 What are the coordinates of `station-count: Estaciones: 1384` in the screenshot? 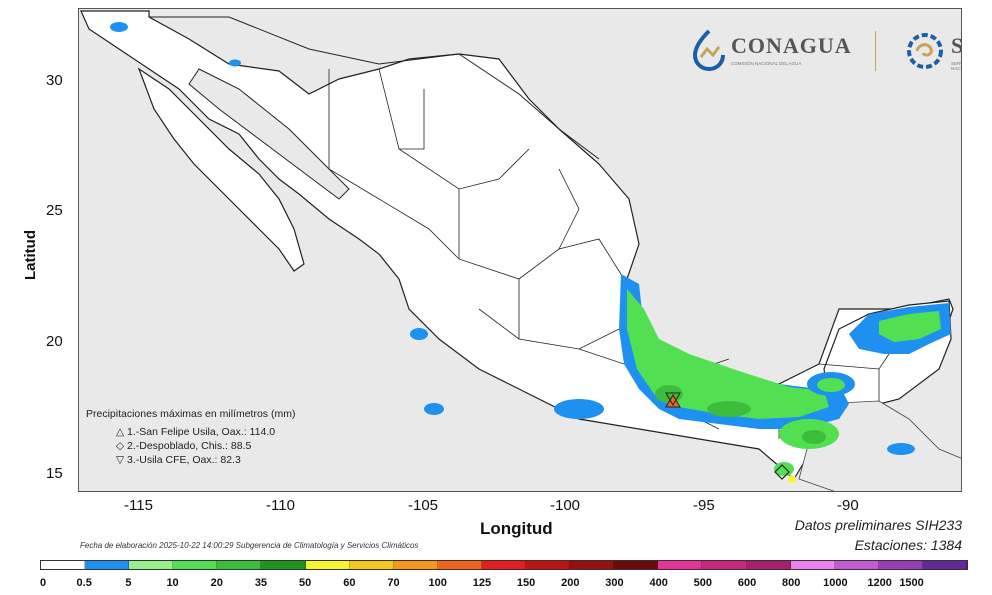 It's located at (908, 545).